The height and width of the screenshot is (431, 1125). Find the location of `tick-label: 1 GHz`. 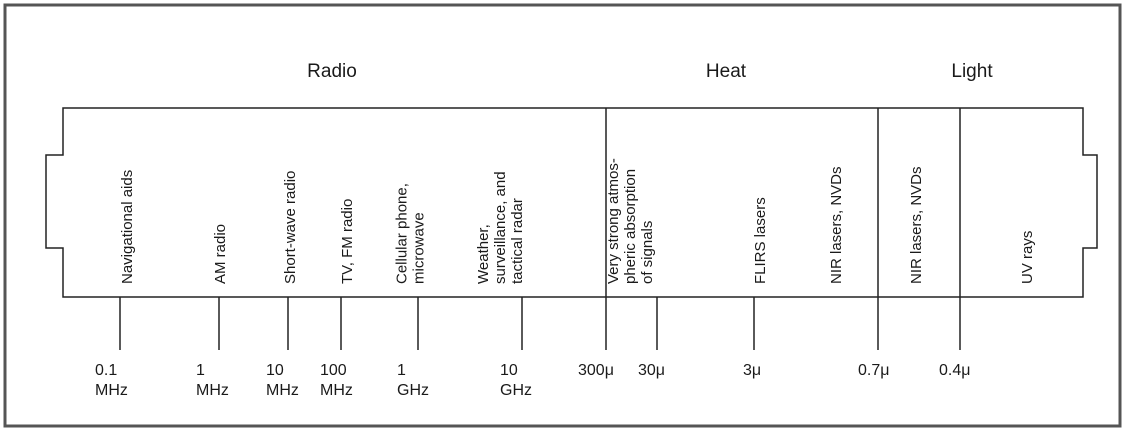

tick-label: 1 GHz is located at coordinates (413, 380).